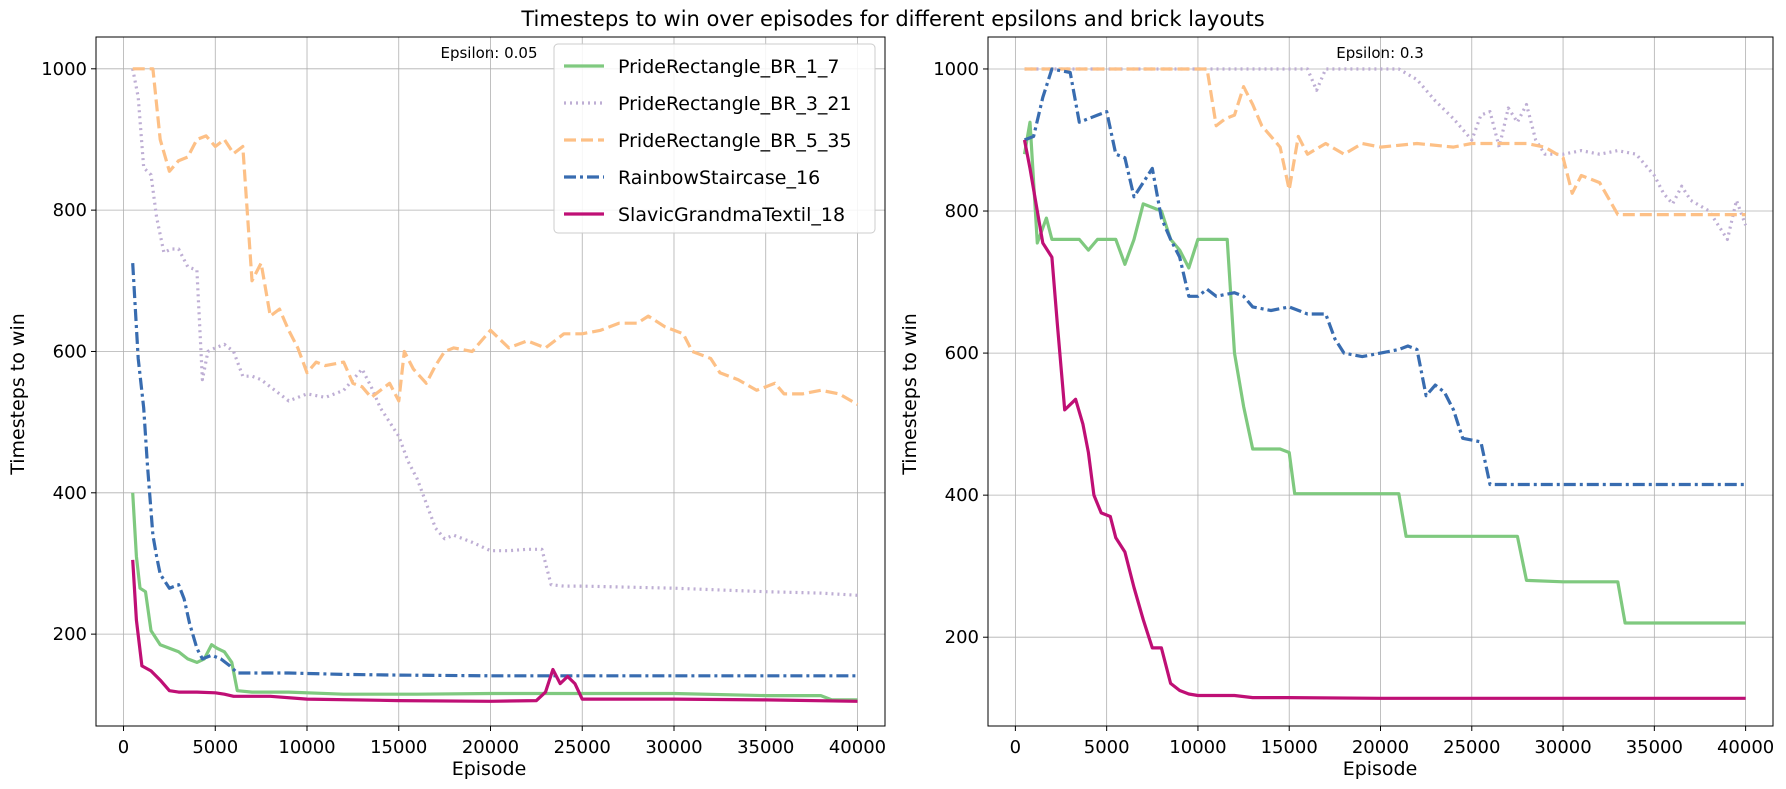  What do you see at coordinates (735, 141) in the screenshot?
I see `legend-label: PrideRectangle_BR_5_35` at bounding box center [735, 141].